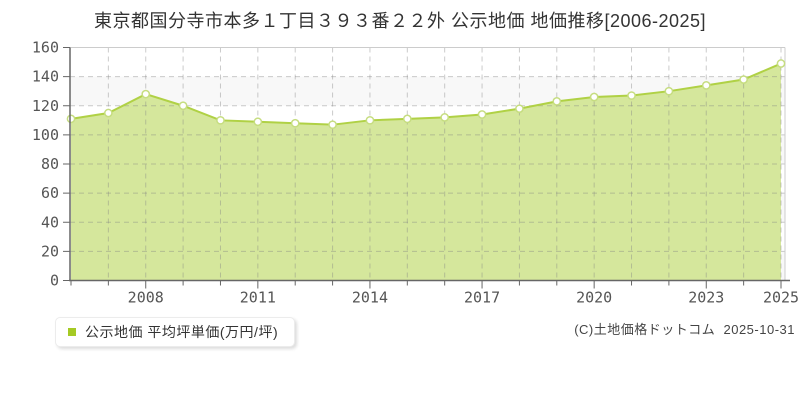 The width and height of the screenshot is (800, 400). What do you see at coordinates (182, 332) in the screenshot?
I see `legend-label: 公示地価 平均坪単価(万円/坪)` at bounding box center [182, 332].